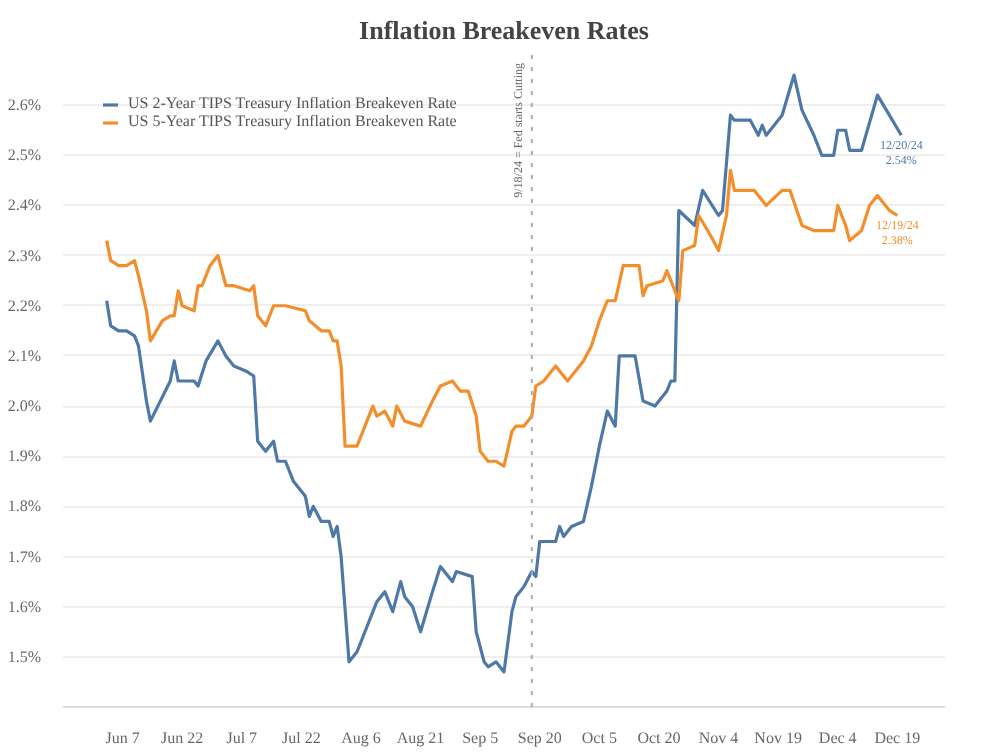 The width and height of the screenshot is (1004, 752). Describe the element at coordinates (242, 738) in the screenshot. I see `x-tick-label: Jul 7` at that location.